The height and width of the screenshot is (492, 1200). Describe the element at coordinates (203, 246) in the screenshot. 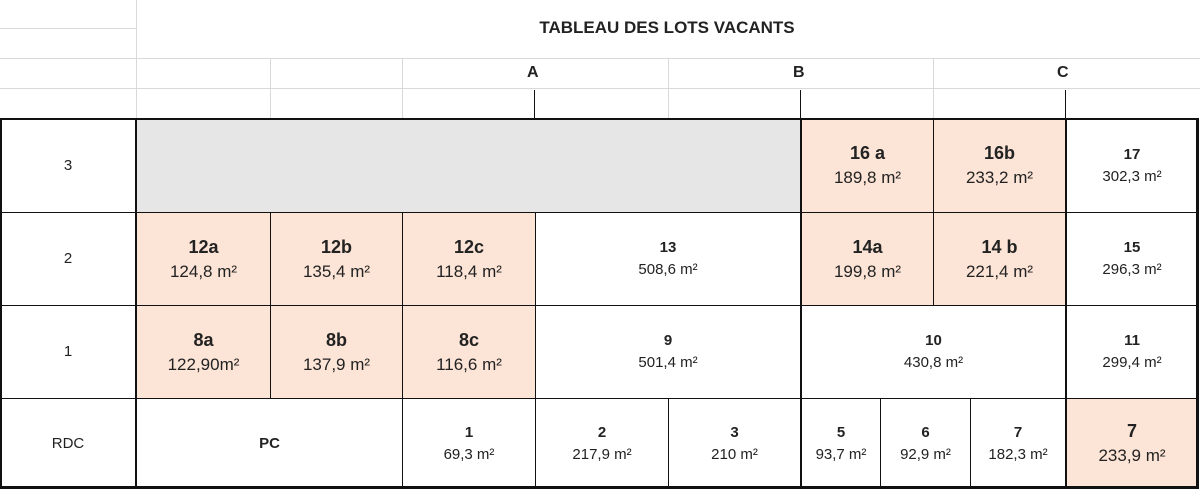

I see `lot-number: 12a` at that location.